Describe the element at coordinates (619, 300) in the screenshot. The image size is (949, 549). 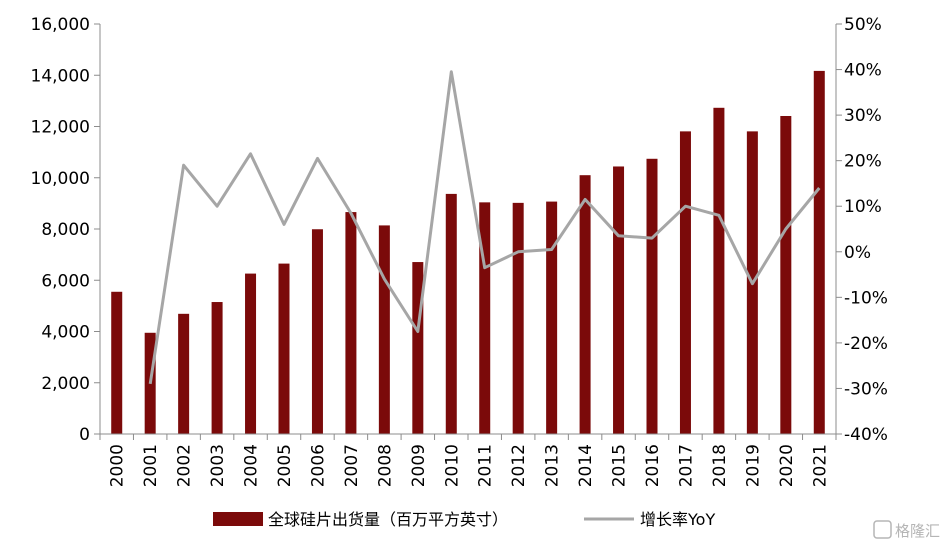
I see `bar-2015` at that location.